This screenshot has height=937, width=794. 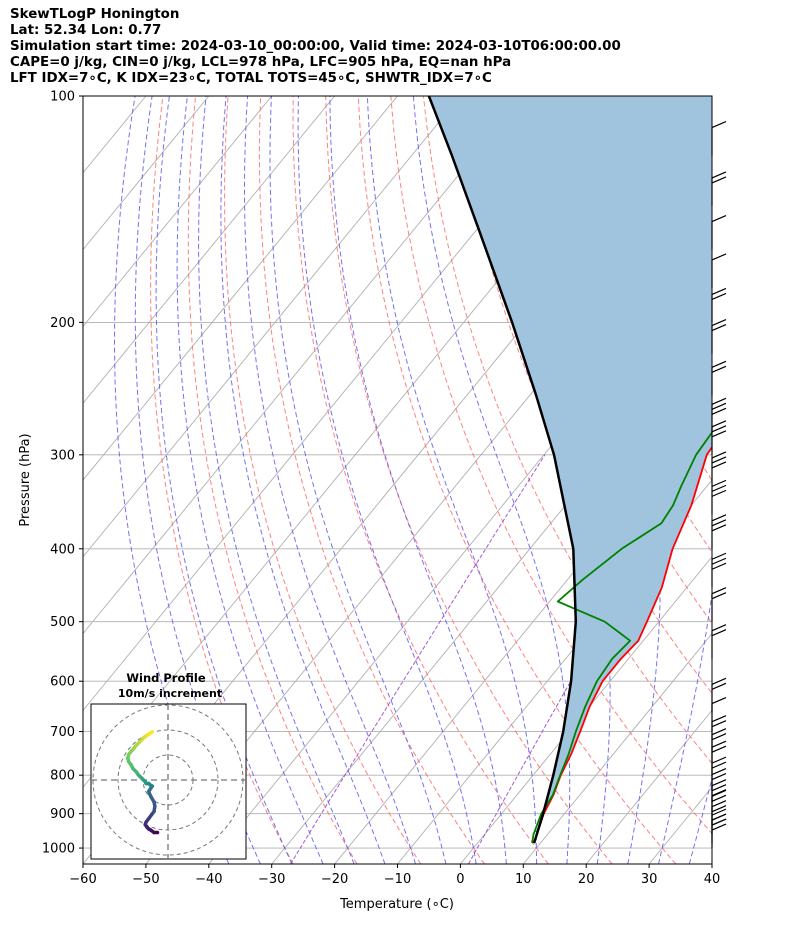 I want to click on y-tick-label: 400, so click(x=62, y=549).